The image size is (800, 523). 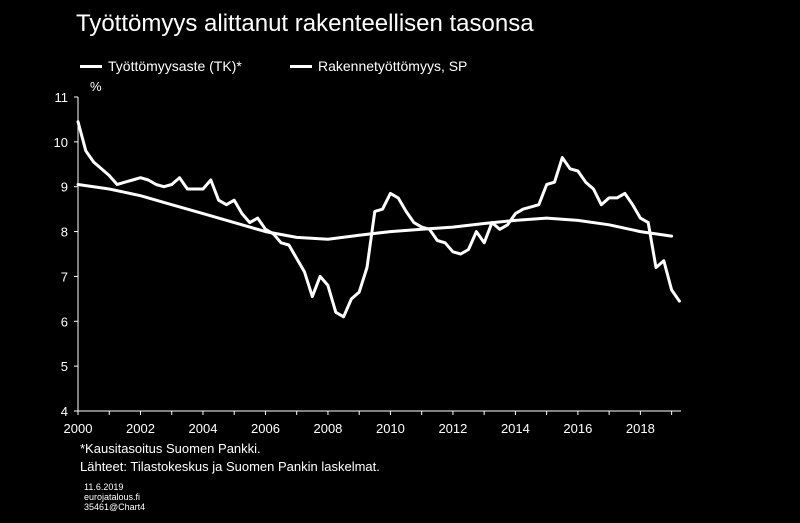 I want to click on y-tick-label: 10, so click(x=61, y=142).